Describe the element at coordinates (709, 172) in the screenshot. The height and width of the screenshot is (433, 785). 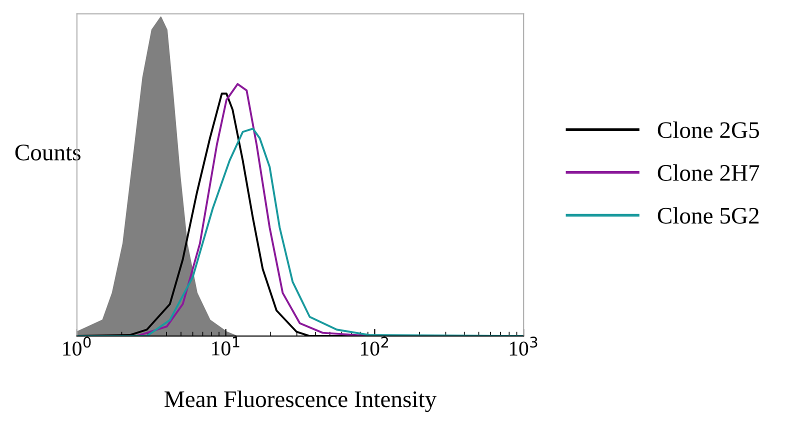
I see `legend-label: Clone 2H7` at that location.